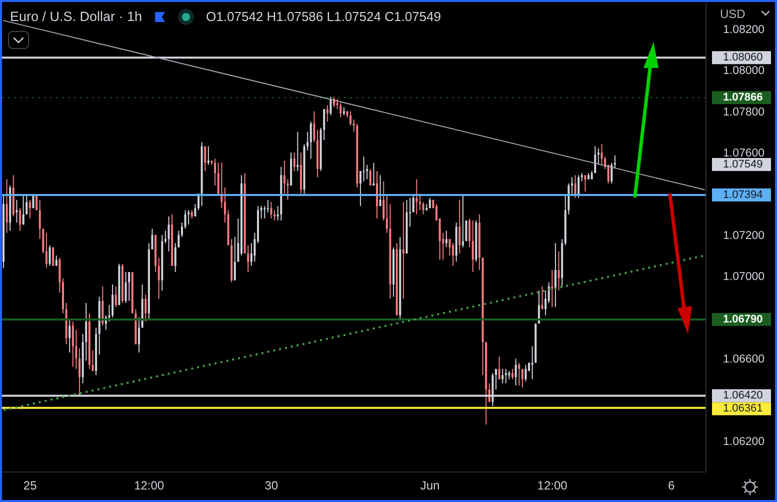 The image size is (777, 502). What do you see at coordinates (76, 17) in the screenshot?
I see `text: Euro / U.S. Dollar · 1h` at bounding box center [76, 17].